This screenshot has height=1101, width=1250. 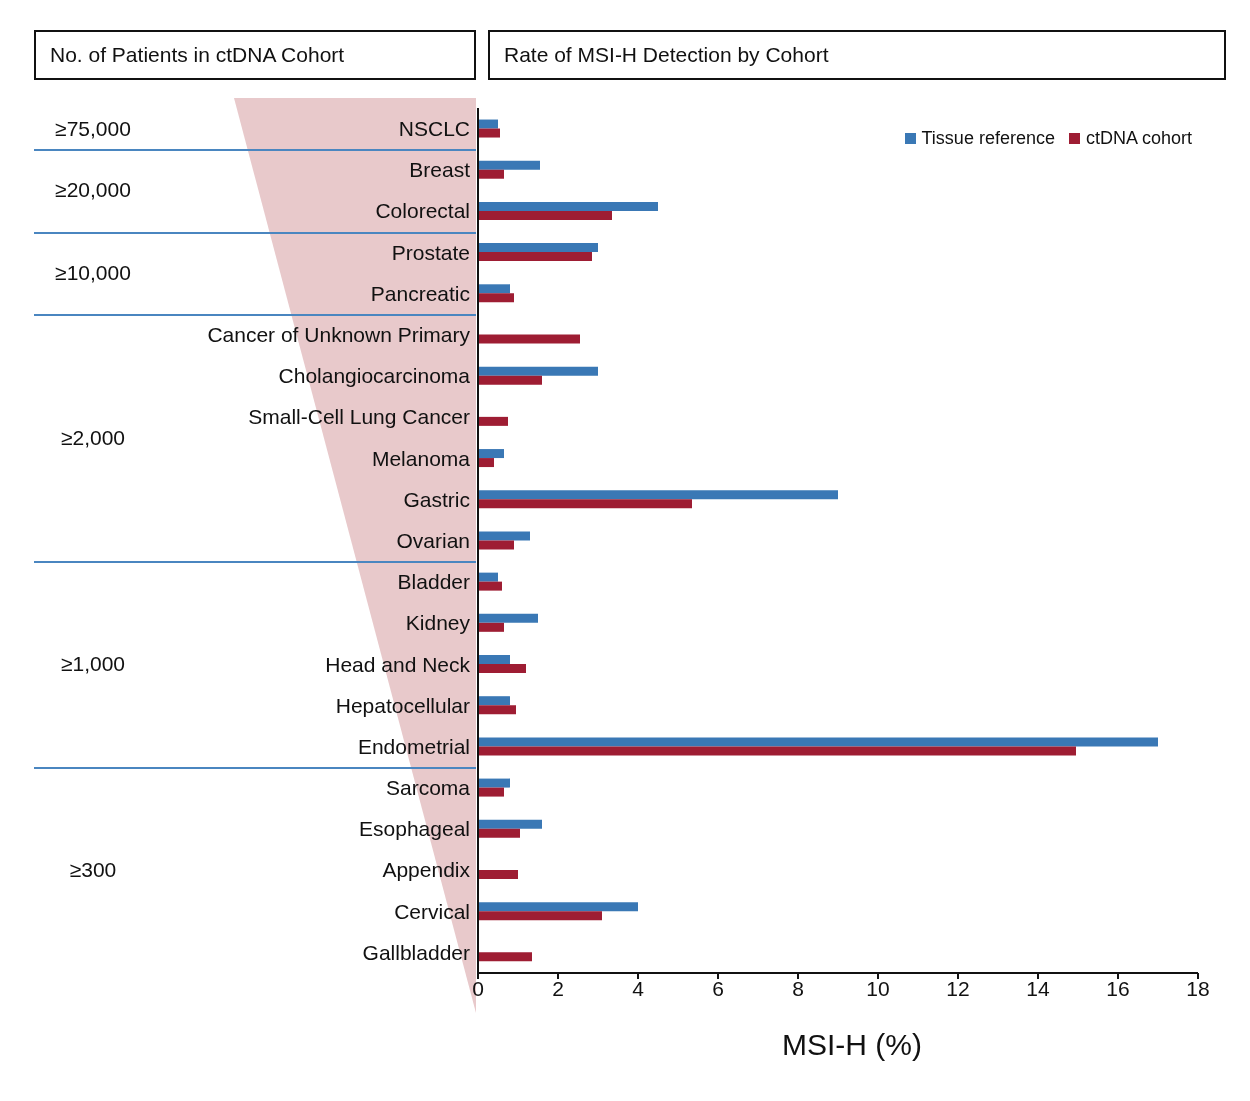 I want to click on y-tick-label: Cancer of Unknown Primary, so click(x=339, y=334).